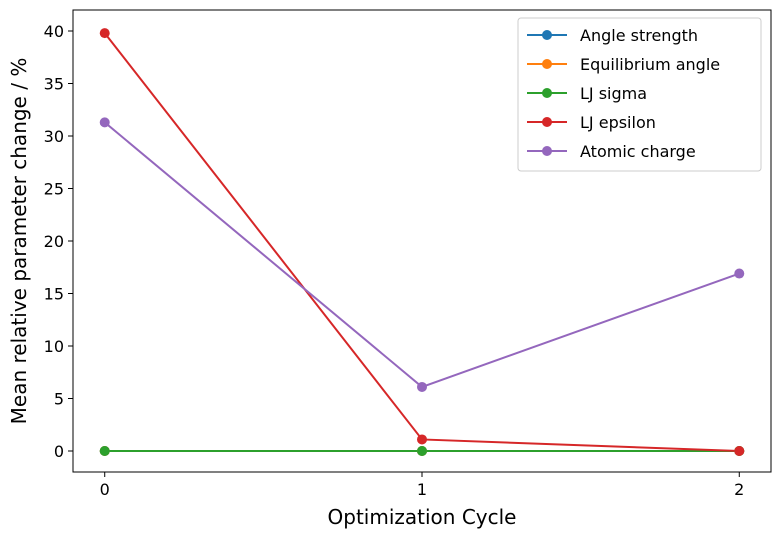 The image size is (780, 539). What do you see at coordinates (54, 346) in the screenshot?
I see `y-tick-label: 10` at bounding box center [54, 346].